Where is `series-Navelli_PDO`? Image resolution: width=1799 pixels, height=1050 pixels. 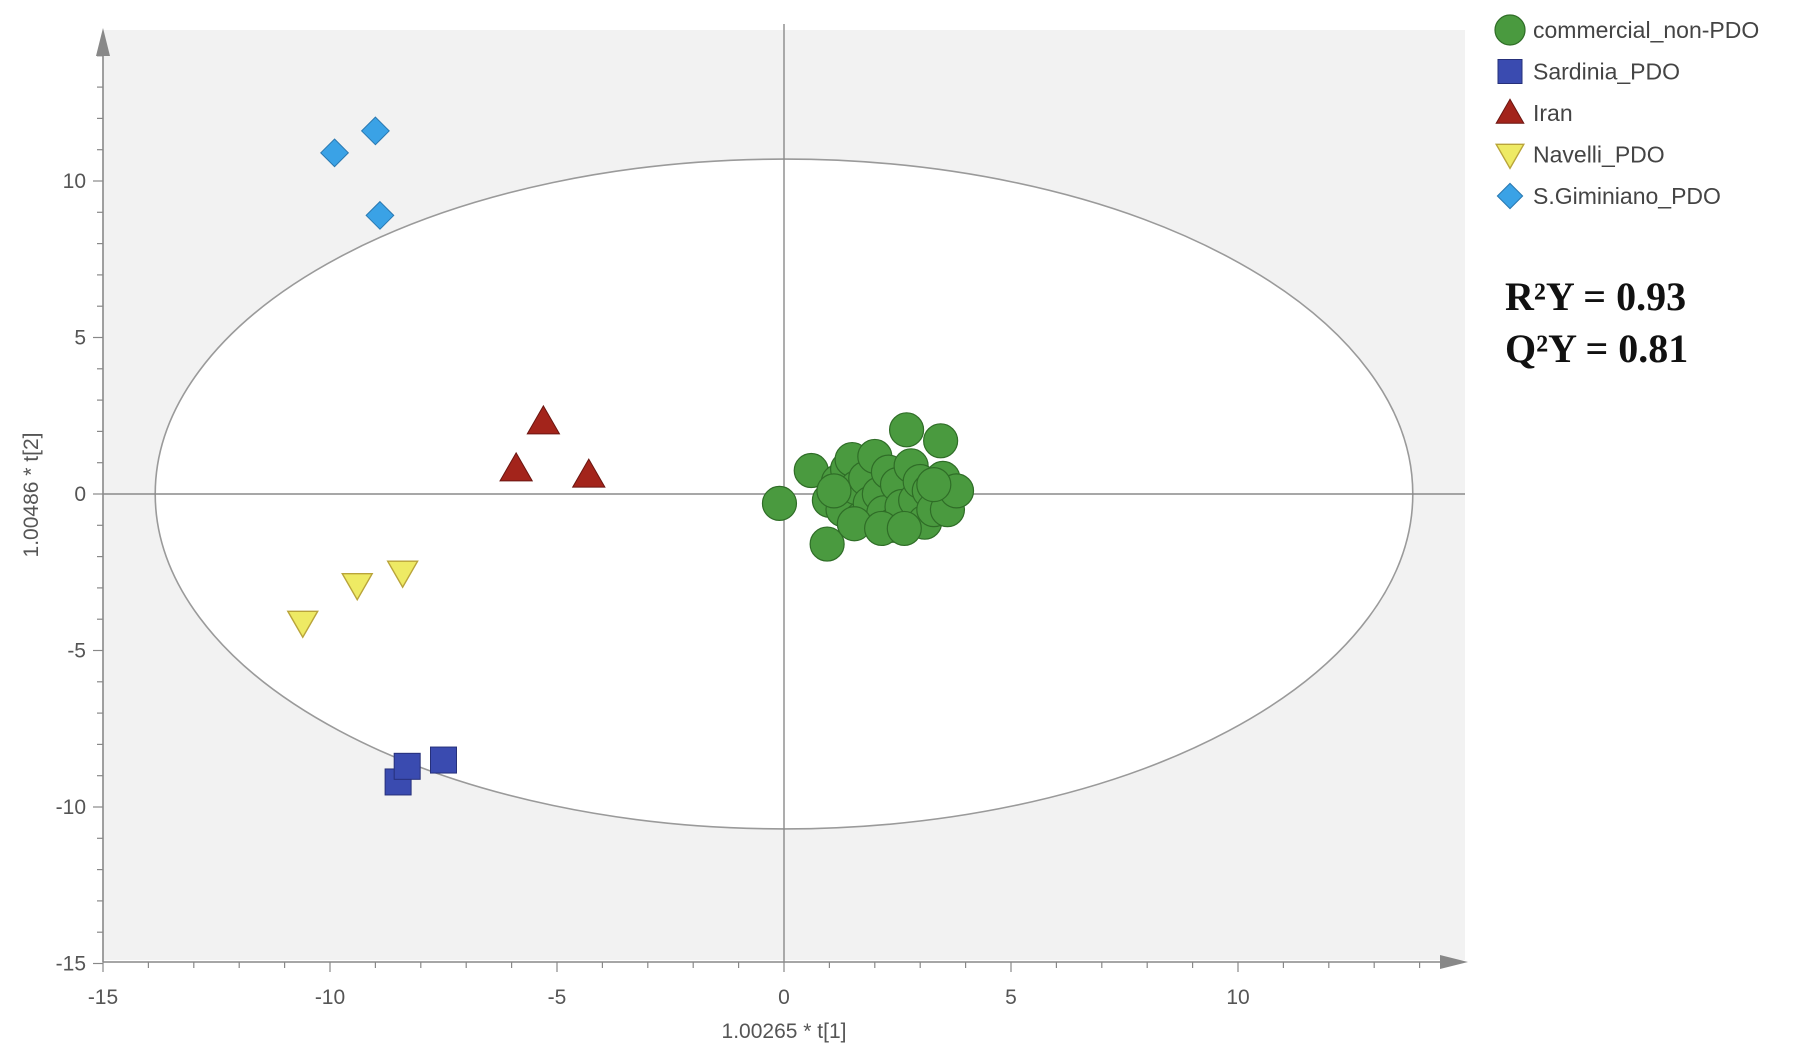
series-Navelli_PDO is located at coordinates (352, 599).